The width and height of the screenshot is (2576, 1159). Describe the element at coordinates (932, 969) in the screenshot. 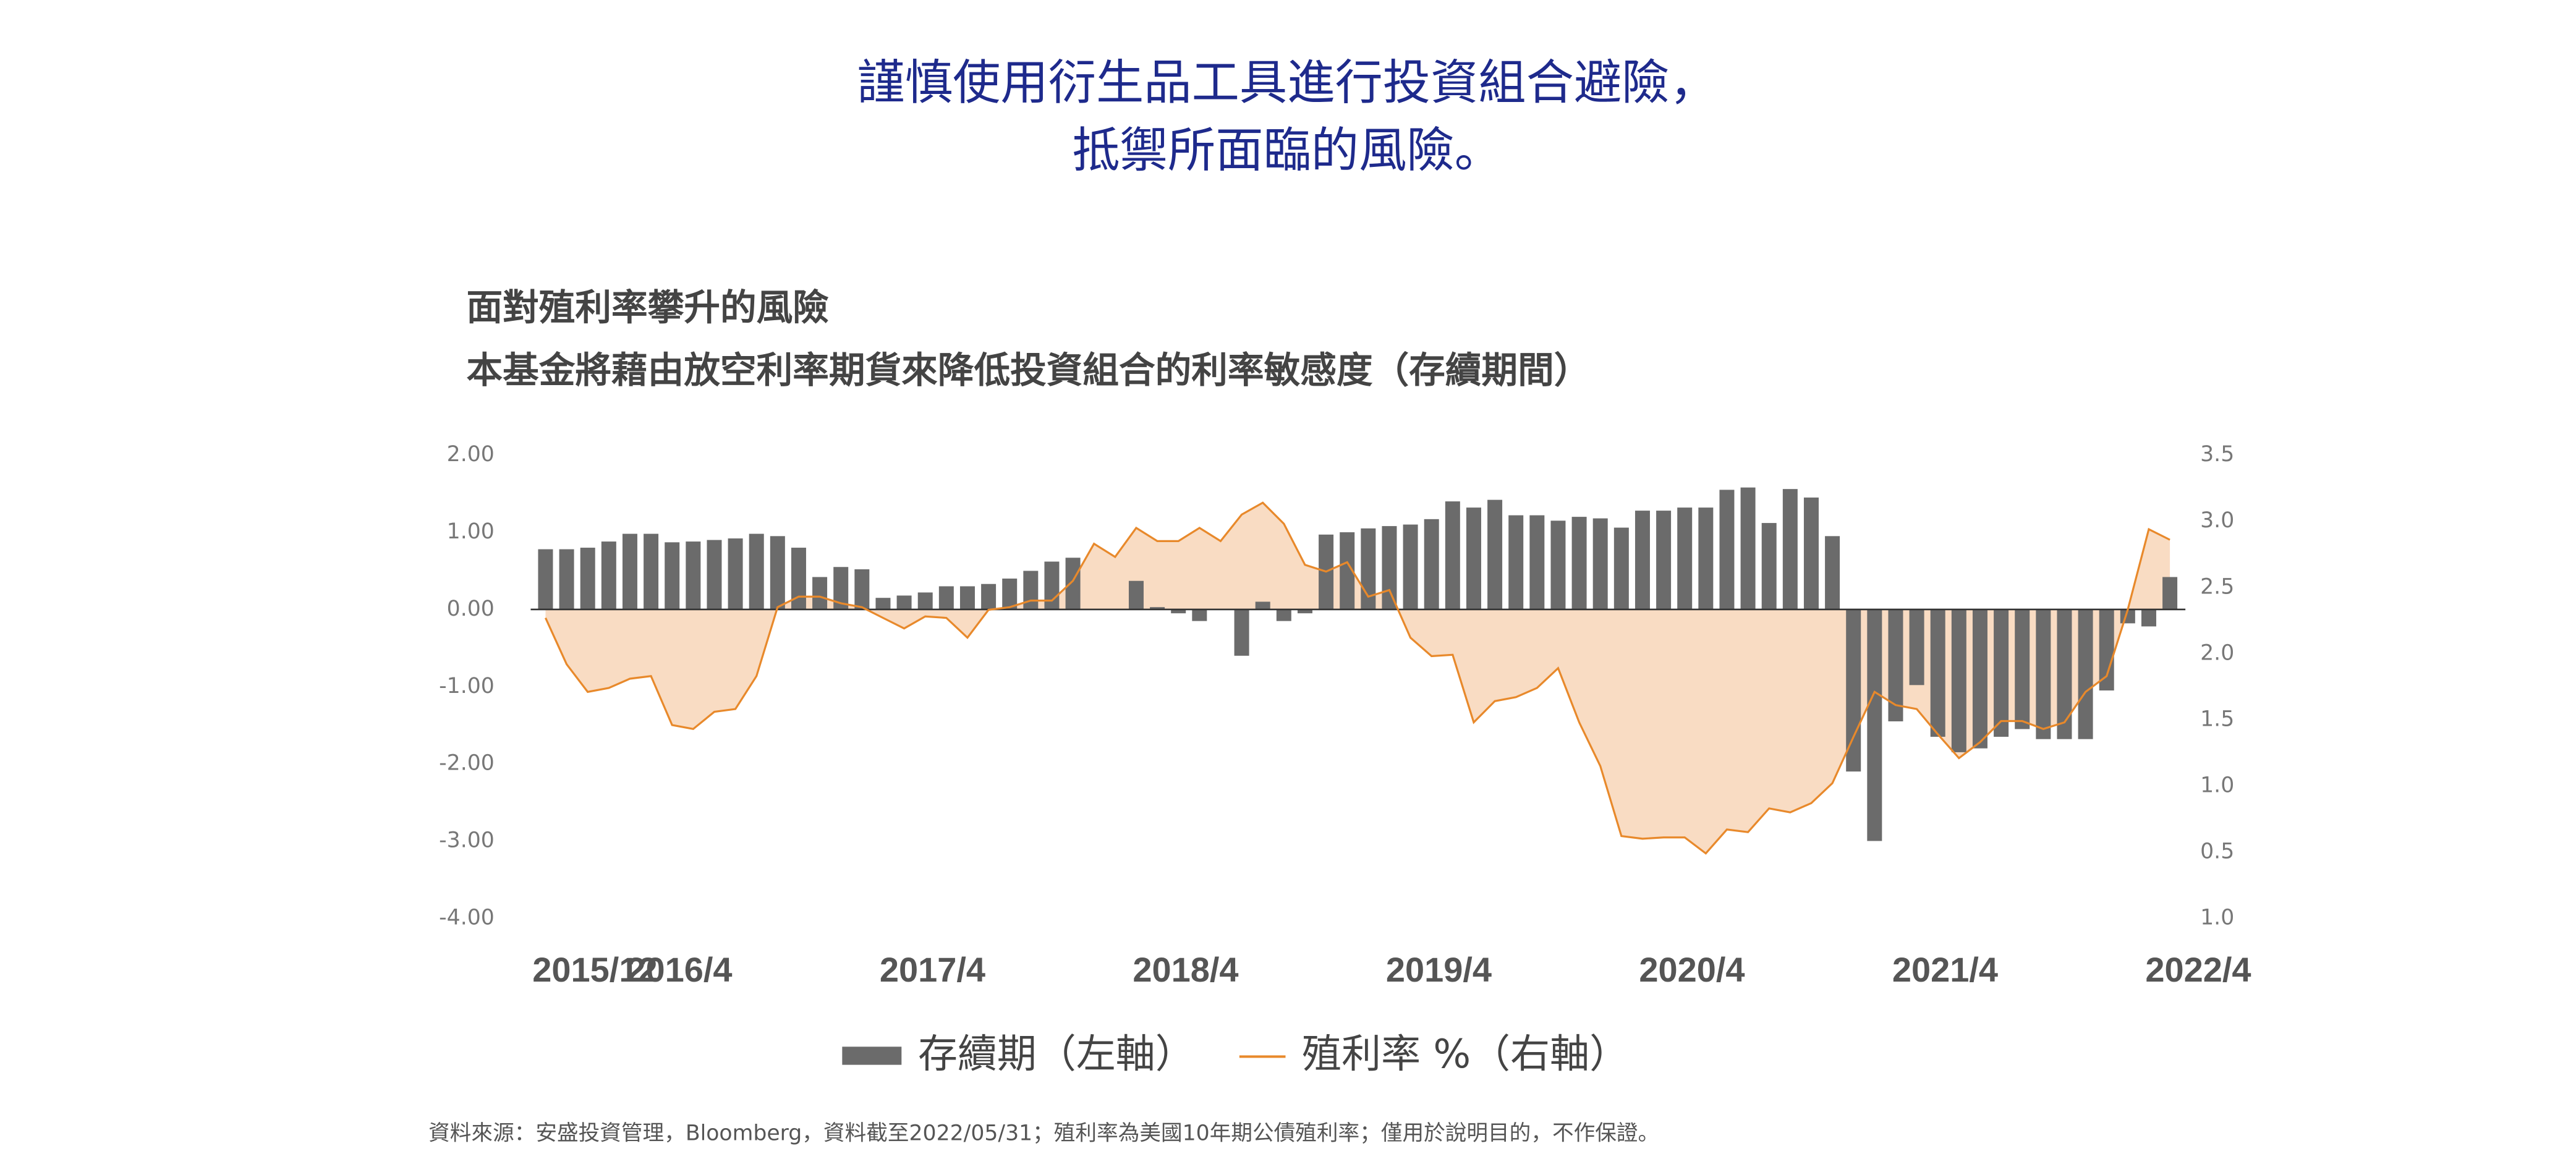

I see `x-tick-label: 2017/4` at that location.